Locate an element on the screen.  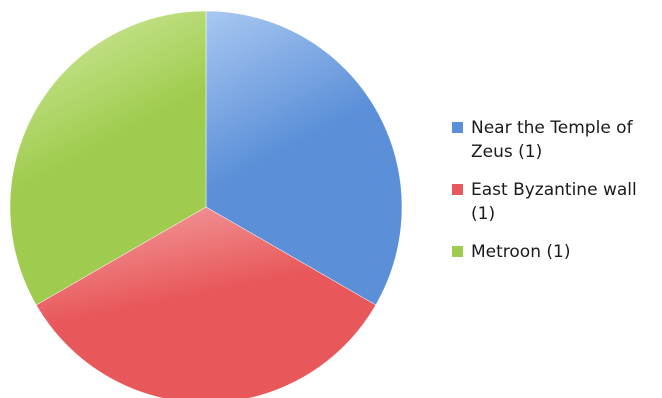
legend-swatch-red is located at coordinates (457, 189).